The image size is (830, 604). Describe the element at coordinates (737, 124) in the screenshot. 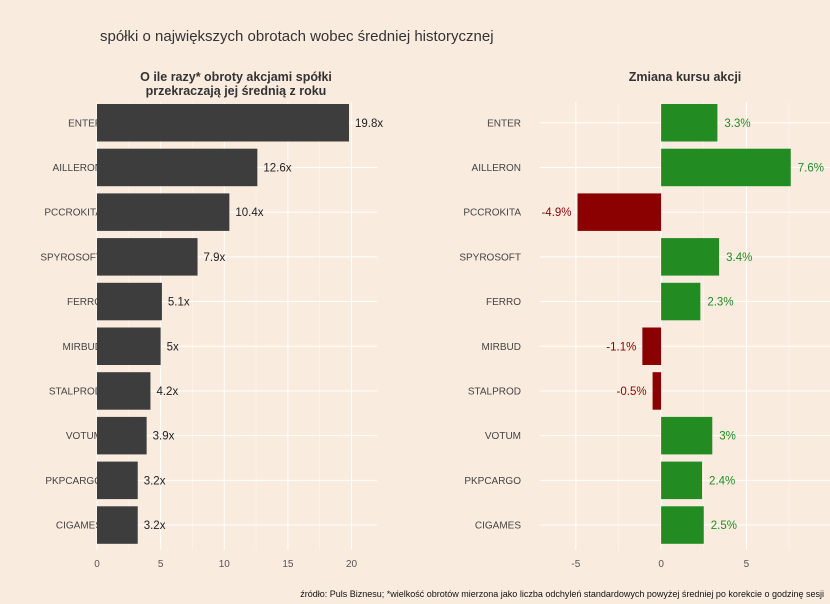

I see `data-label: 3.3%` at that location.